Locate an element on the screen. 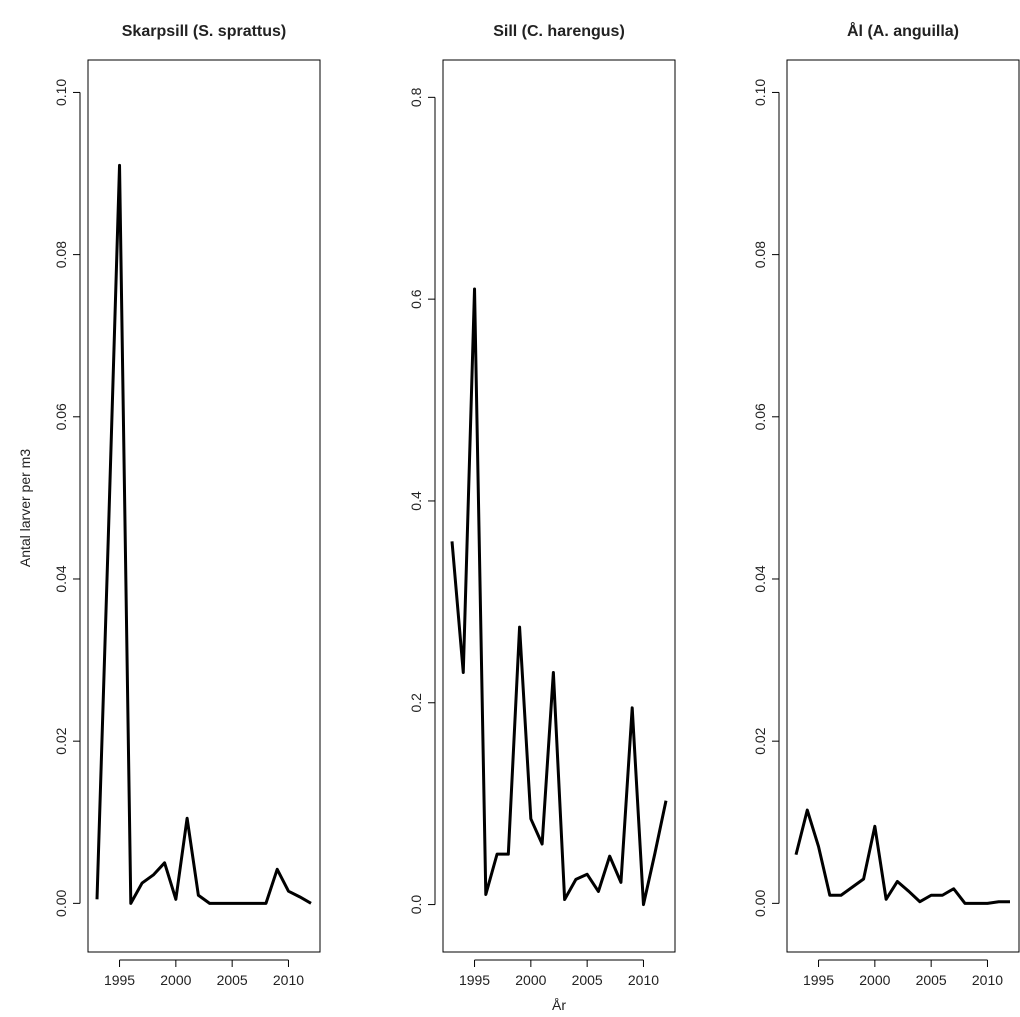  chart-title: Ål (A. anguilla) is located at coordinates (903, 30).